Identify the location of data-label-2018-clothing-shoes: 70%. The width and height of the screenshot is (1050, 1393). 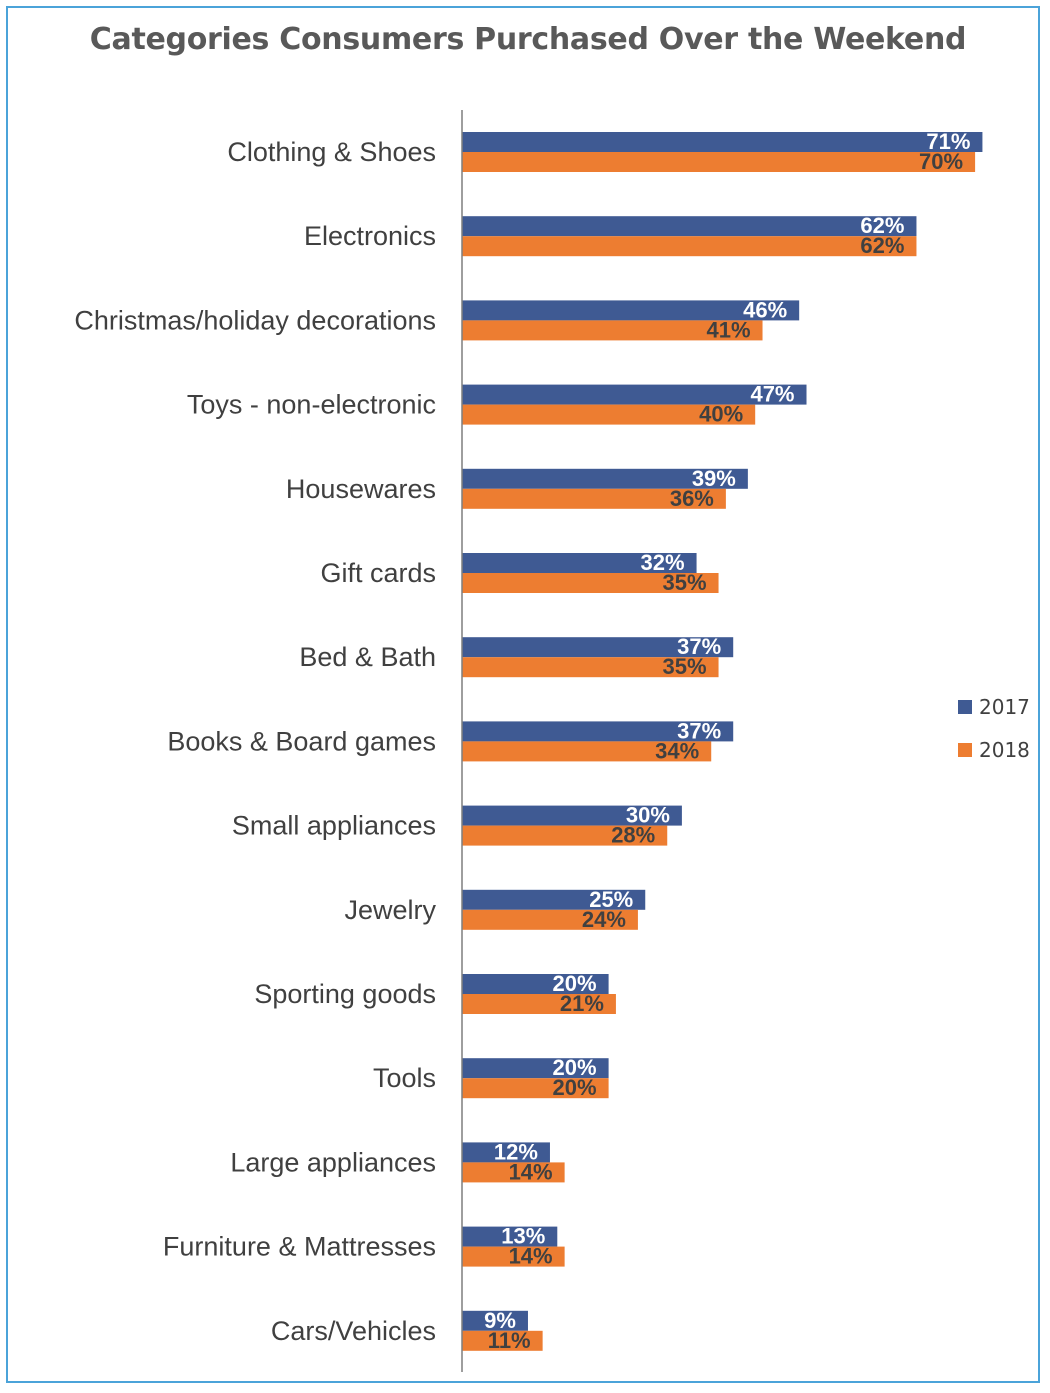
(941, 161).